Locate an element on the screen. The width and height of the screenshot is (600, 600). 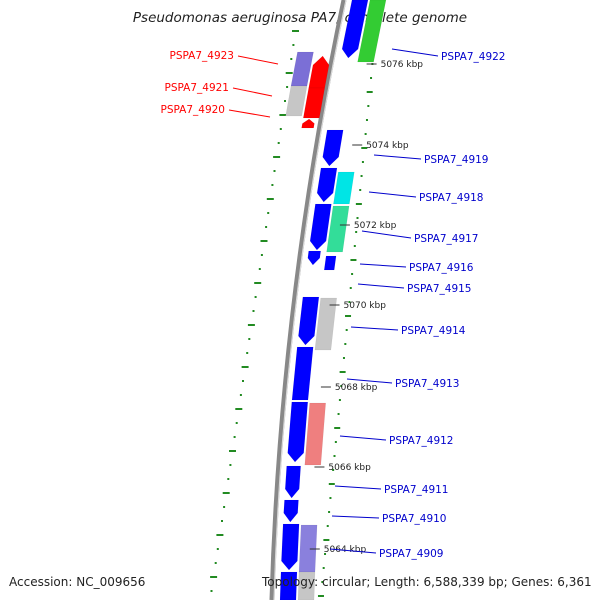
gene-label: PSPA7_4921 is located at coordinates (197, 88).